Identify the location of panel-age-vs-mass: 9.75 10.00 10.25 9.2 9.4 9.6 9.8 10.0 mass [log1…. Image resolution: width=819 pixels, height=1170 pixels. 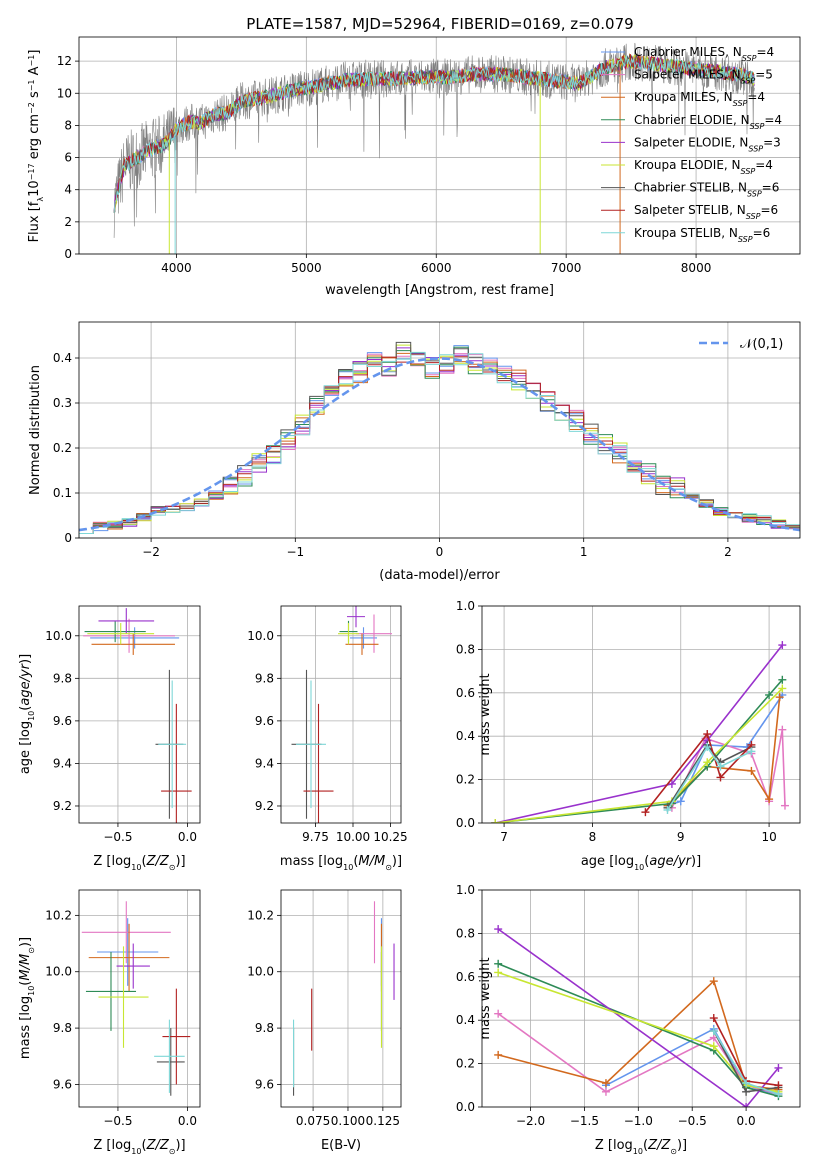
(327, 738).